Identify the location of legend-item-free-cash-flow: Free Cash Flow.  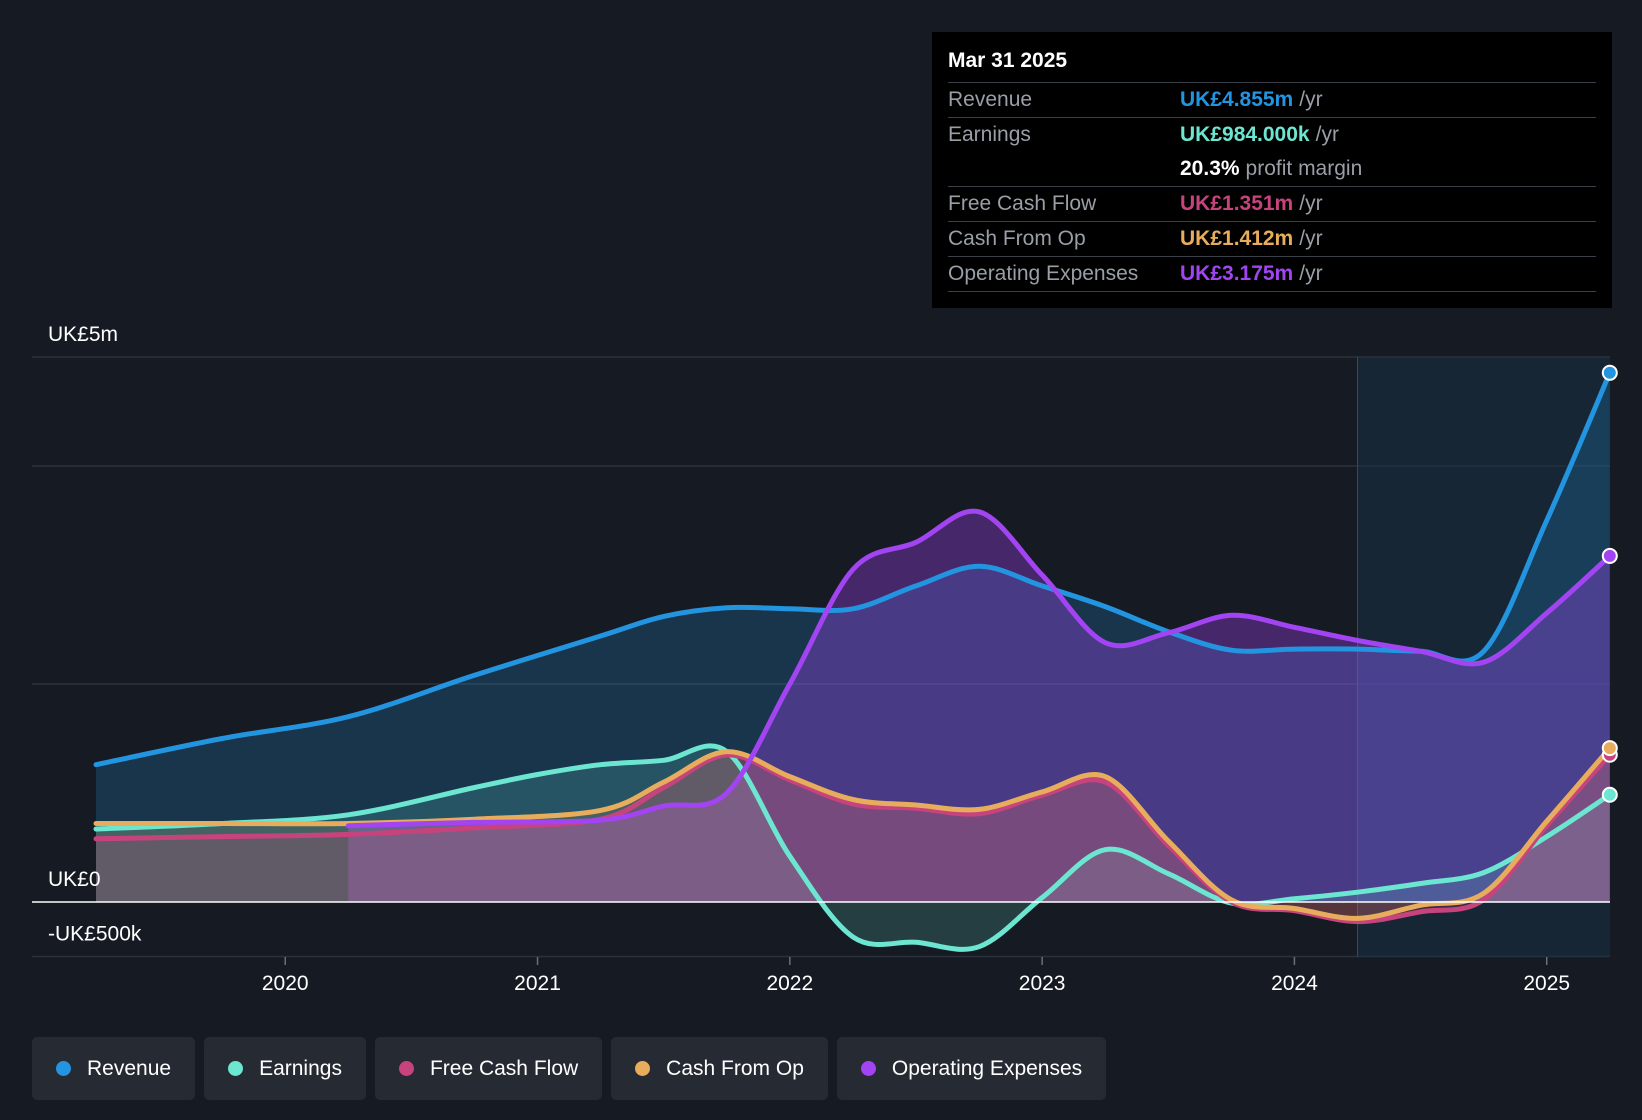
(488, 1068).